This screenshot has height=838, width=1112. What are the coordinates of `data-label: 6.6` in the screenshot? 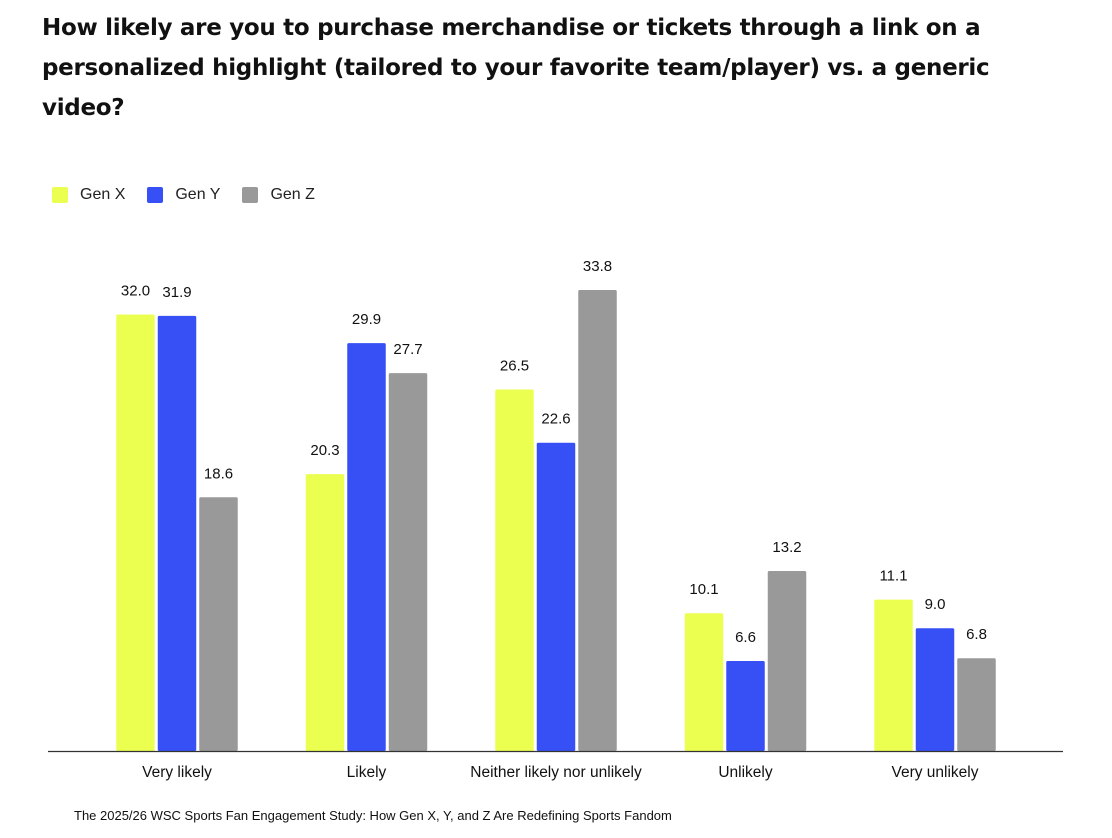 It's located at (745, 637).